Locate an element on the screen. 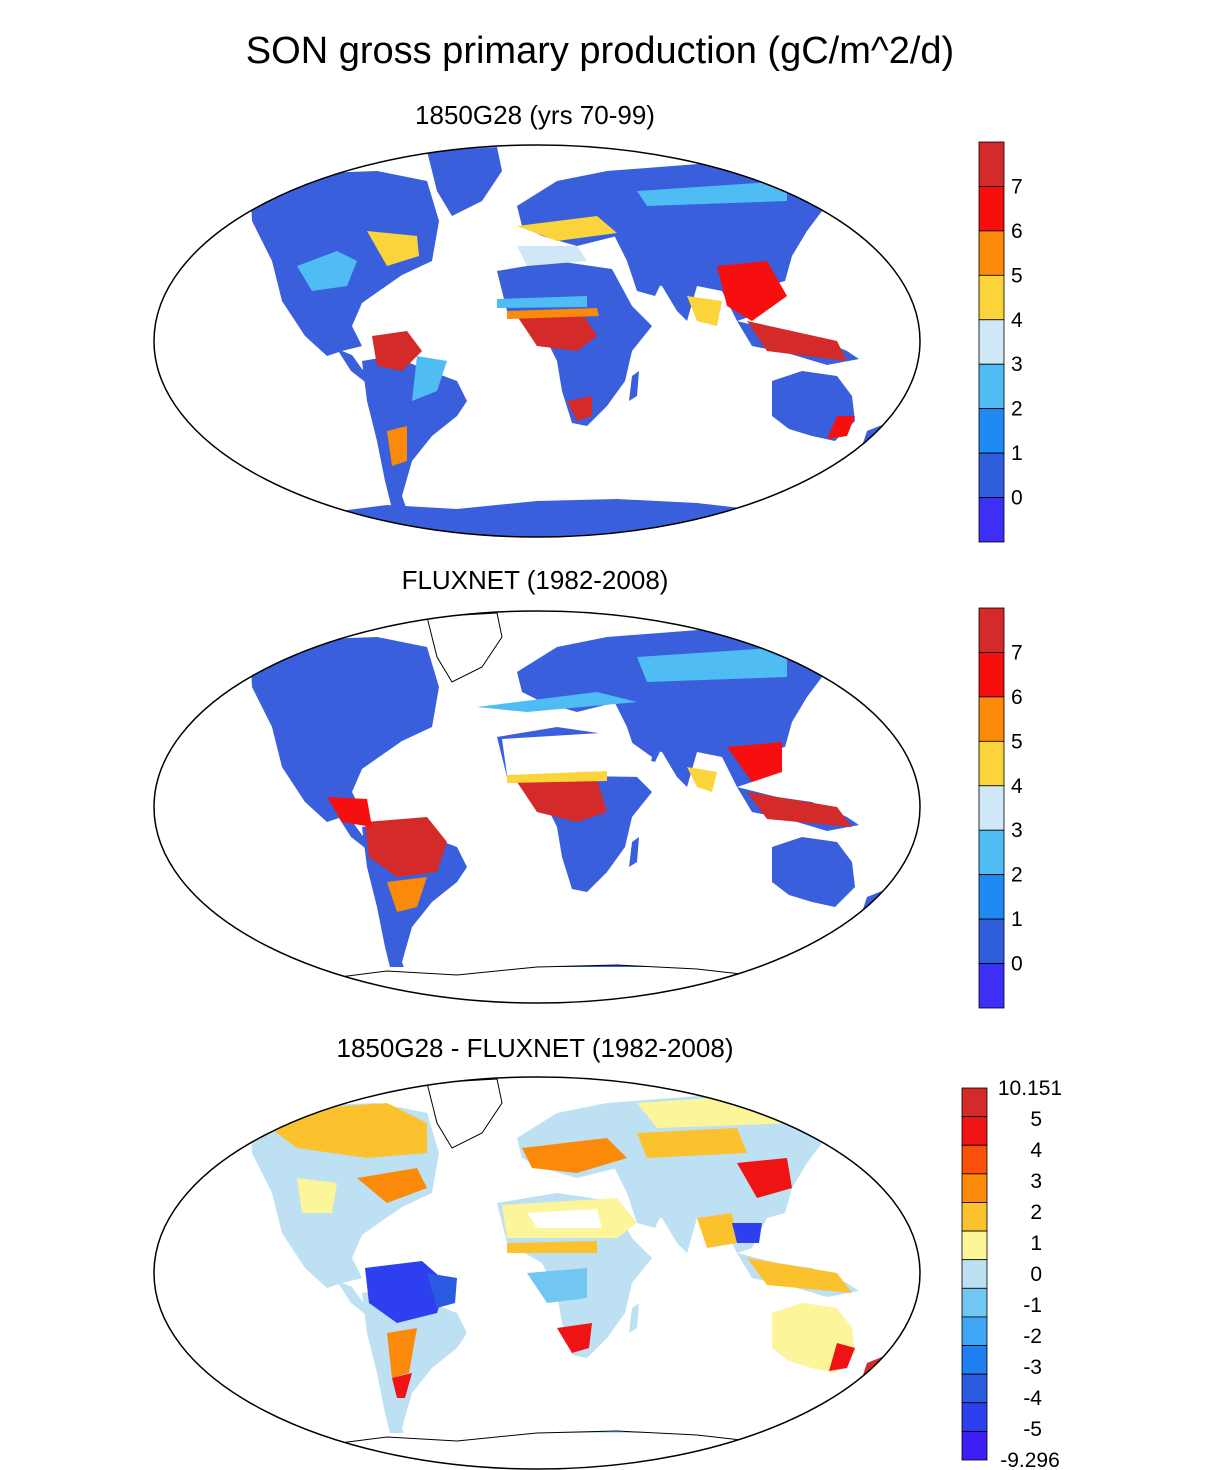 The width and height of the screenshot is (1224, 1470). colorbar-model: 7 6 5 4 3 2 1 0 is located at coordinates (1000, 342).